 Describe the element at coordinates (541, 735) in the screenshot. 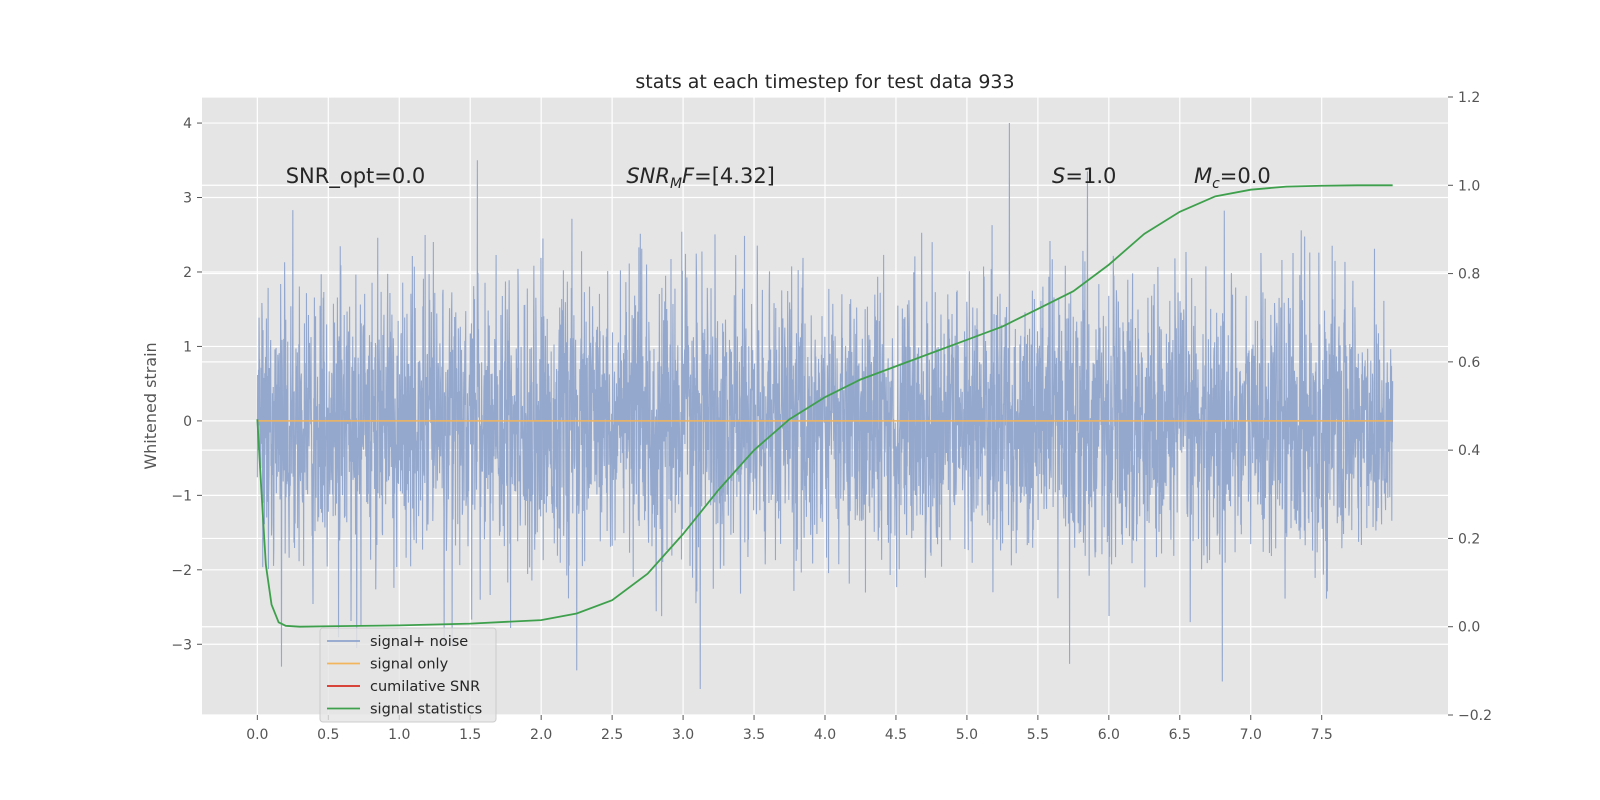

I see `x-tick-label: 2.0` at that location.